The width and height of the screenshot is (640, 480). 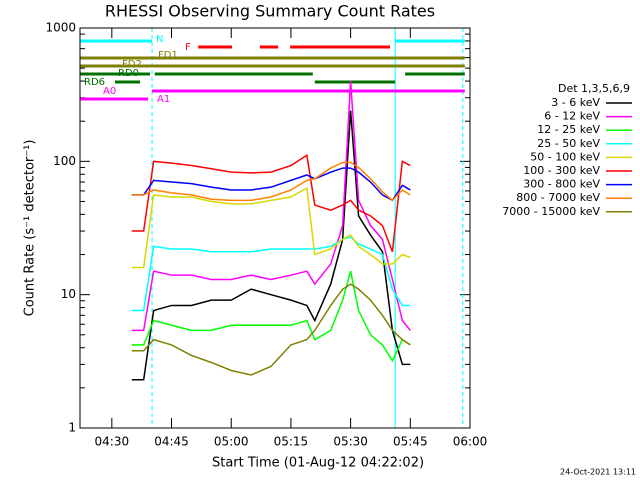 I want to click on y-tick-label: 1, so click(x=72, y=428).